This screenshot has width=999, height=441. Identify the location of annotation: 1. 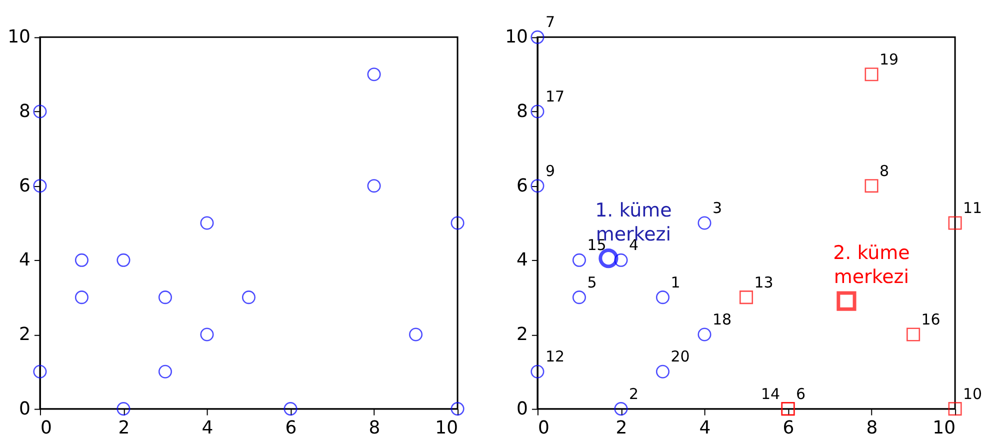
(675, 282).